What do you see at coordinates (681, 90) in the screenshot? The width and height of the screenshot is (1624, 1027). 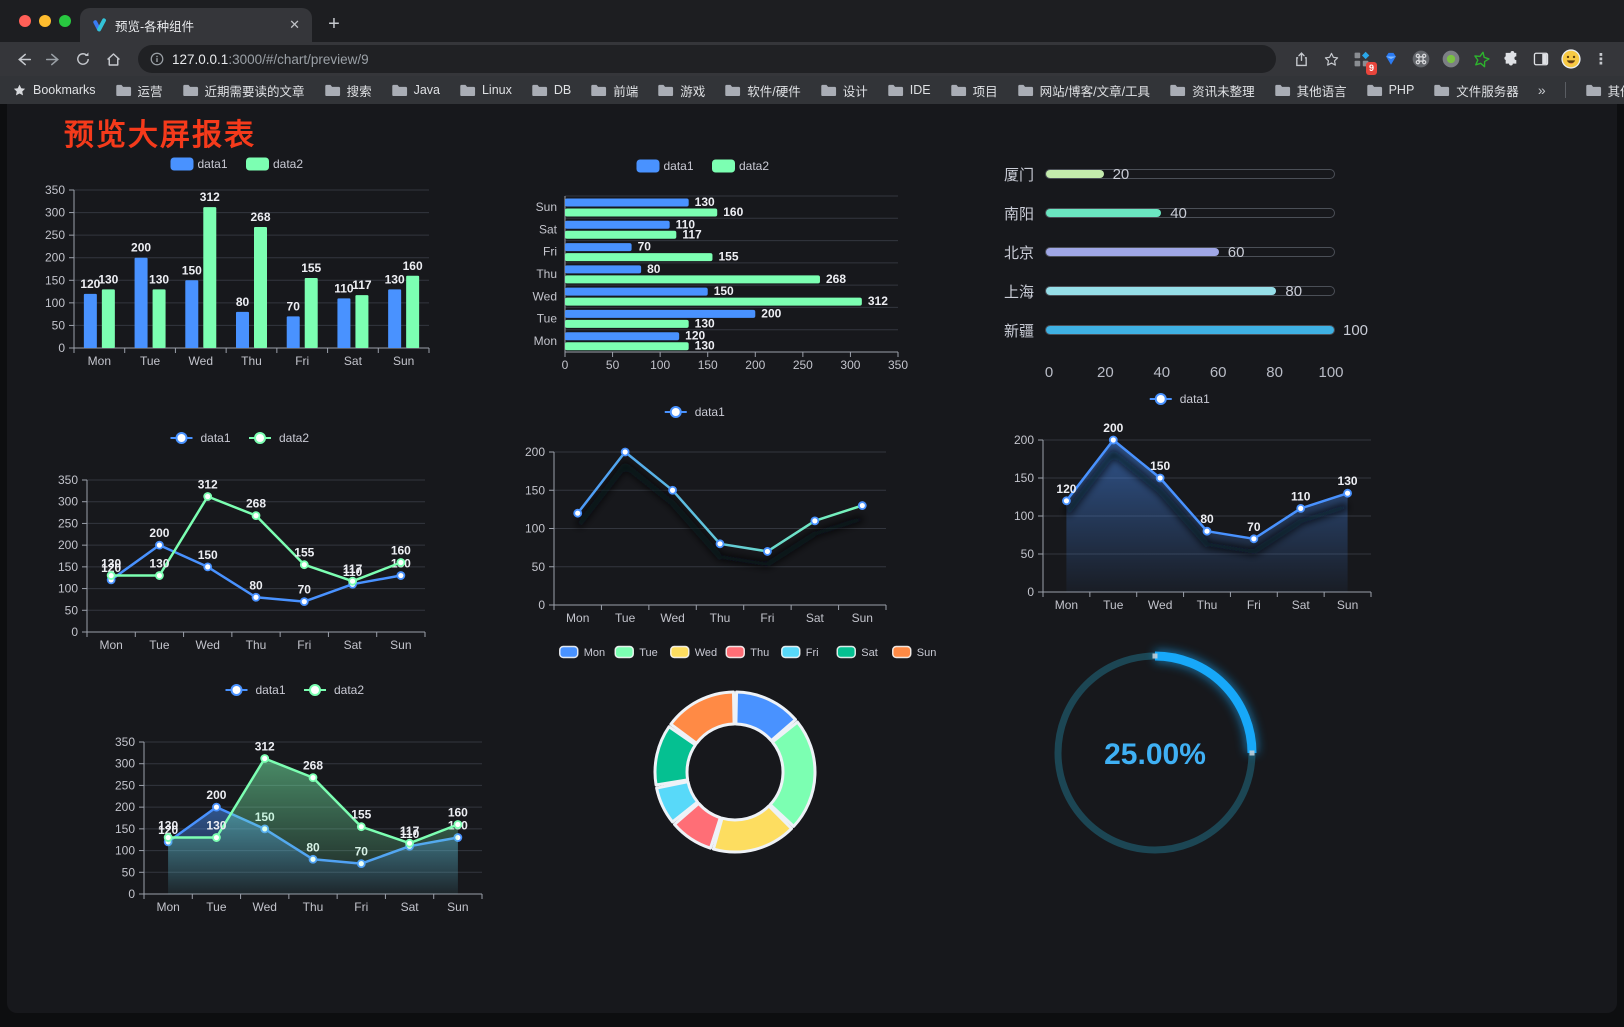 I see `bookmark-folder-7: 游戏` at bounding box center [681, 90].